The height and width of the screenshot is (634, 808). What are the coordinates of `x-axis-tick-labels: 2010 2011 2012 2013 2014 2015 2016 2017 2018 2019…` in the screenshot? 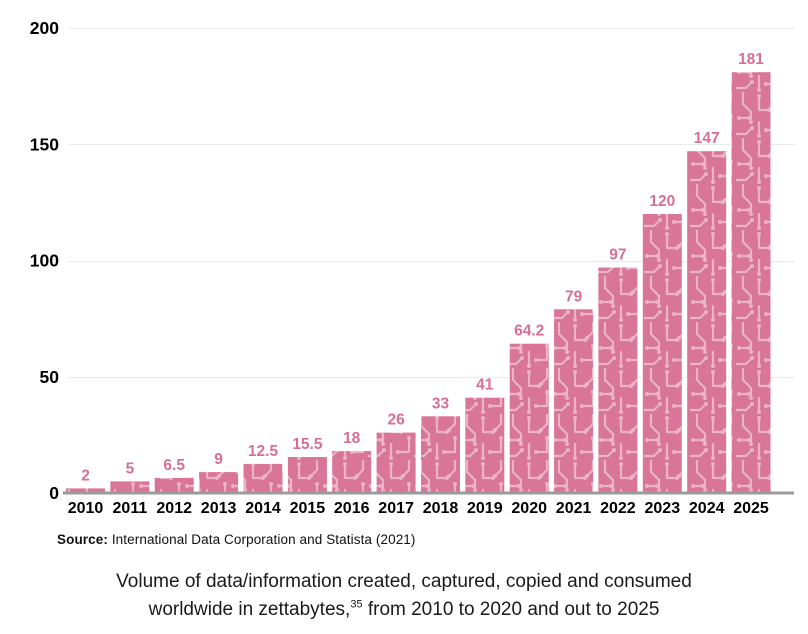 It's located at (418, 508).